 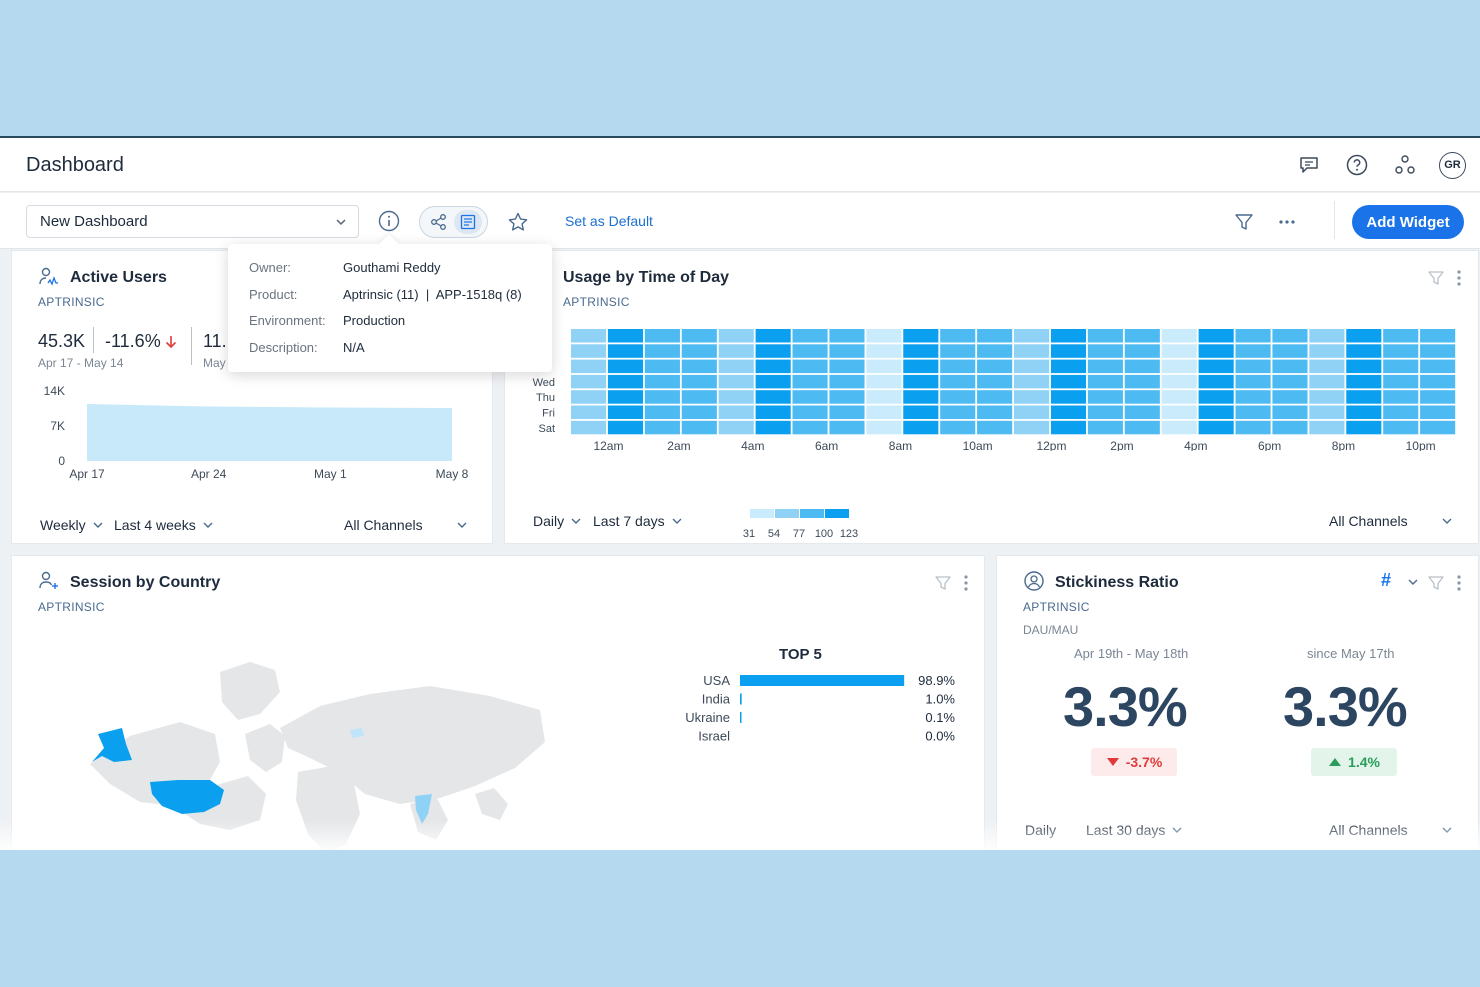 I want to click on hash-format-toggle: #, so click(x=1386, y=580).